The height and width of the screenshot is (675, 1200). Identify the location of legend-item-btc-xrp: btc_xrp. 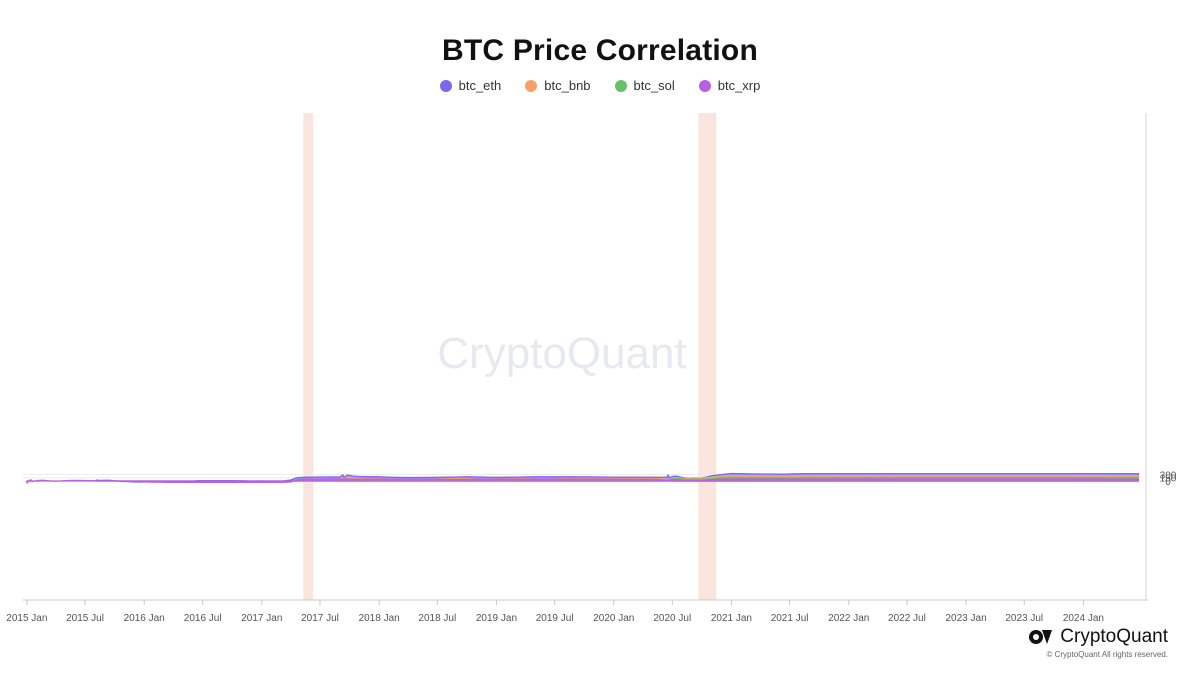
(729, 85).